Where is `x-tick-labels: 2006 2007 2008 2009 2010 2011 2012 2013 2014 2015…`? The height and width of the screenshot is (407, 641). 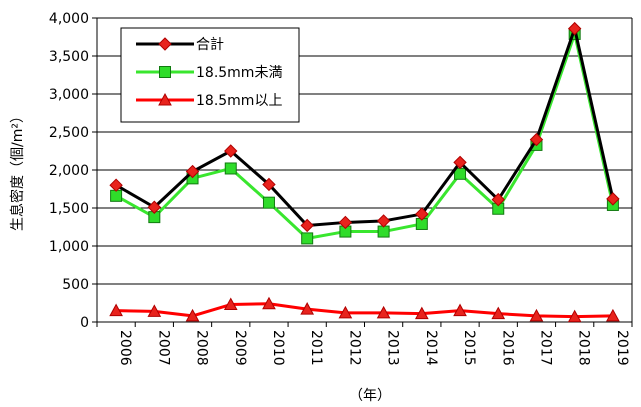
x-tick-labels: 2006 2007 2008 2009 2010 2011 2012 2013 2014 2015… is located at coordinates (373, 348).